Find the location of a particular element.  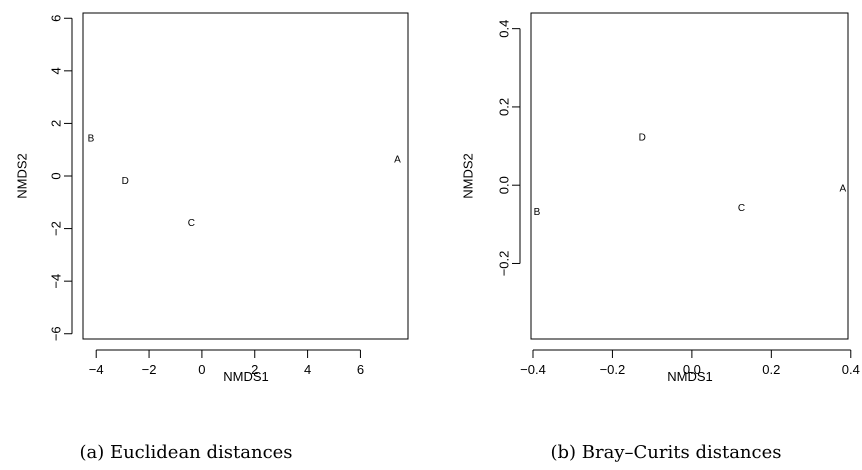

y-tick-label: 0.2 is located at coordinates (504, 107).